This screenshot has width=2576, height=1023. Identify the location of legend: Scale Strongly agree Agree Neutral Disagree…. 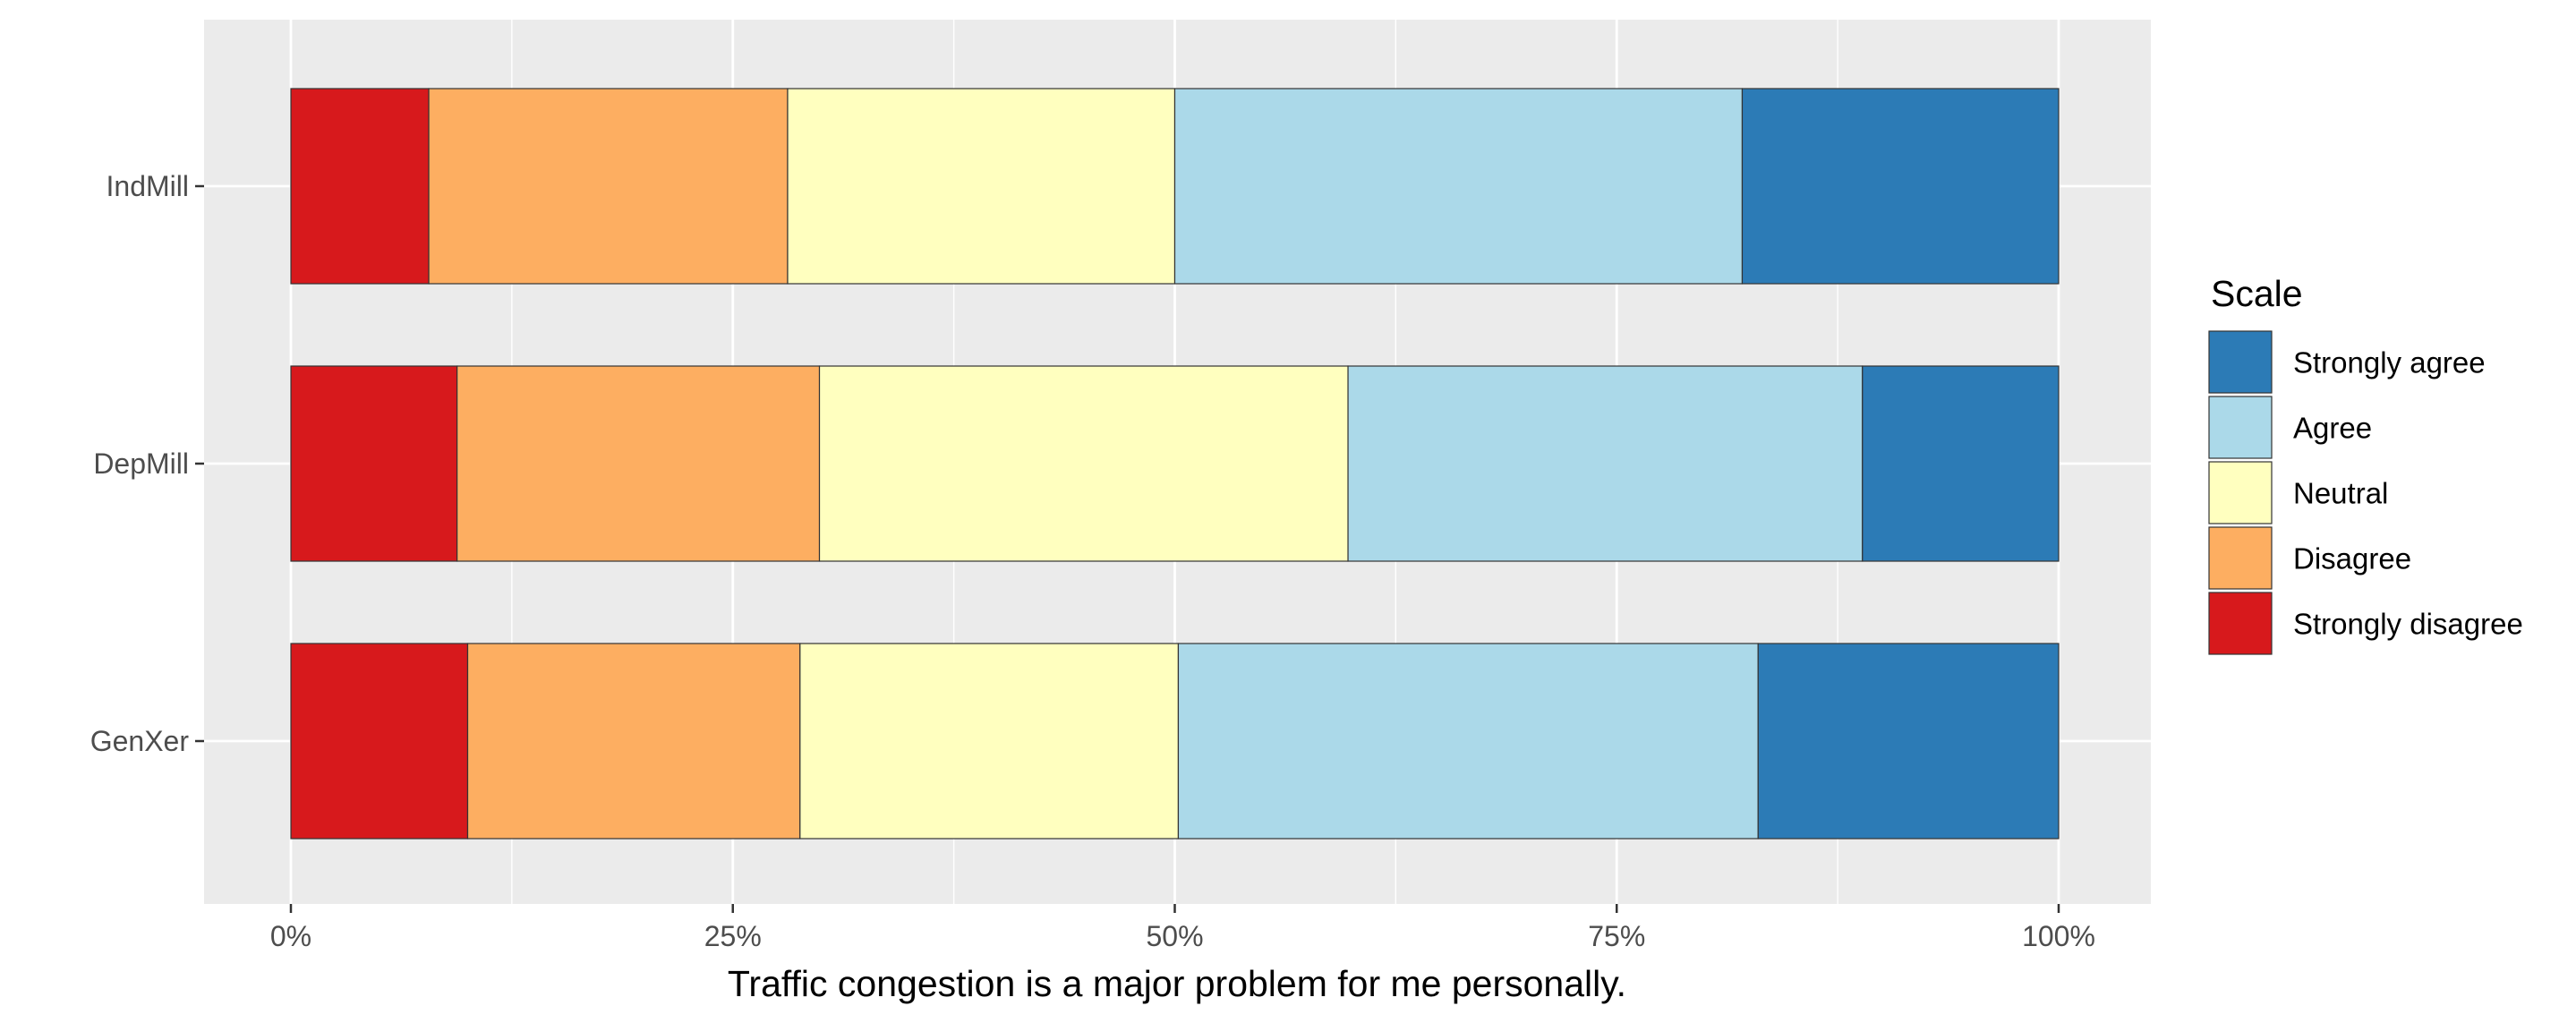
(2365, 464).